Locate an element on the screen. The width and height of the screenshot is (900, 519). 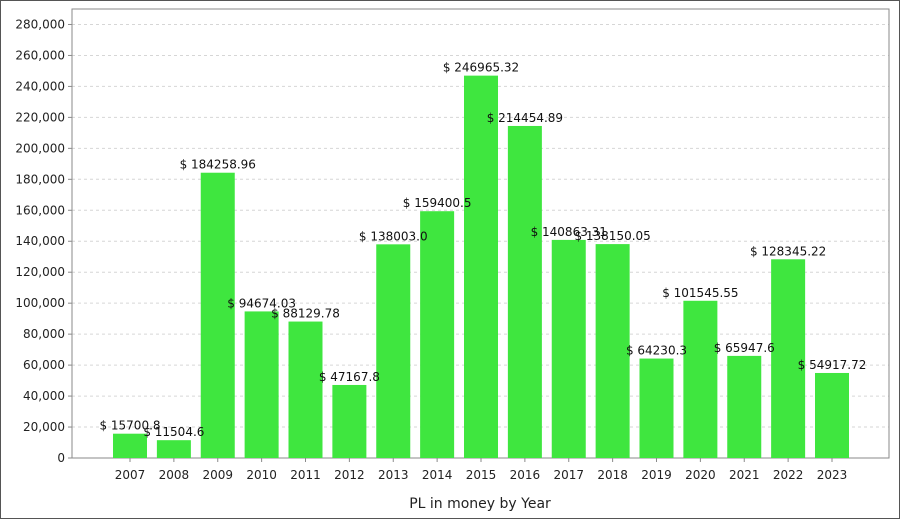
x-tick-label: 2008 is located at coordinates (174, 475).